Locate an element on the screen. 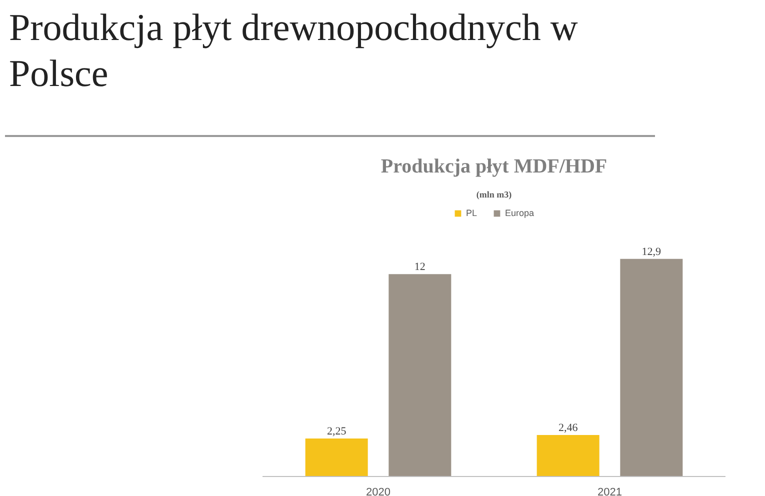  chart-title: Produkcja płyt drewnopochodnych w Polsce is located at coordinates (294, 51).